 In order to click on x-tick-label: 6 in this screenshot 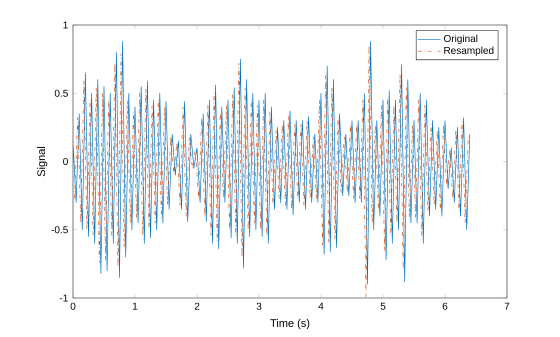, I will do `click(445, 306)`.